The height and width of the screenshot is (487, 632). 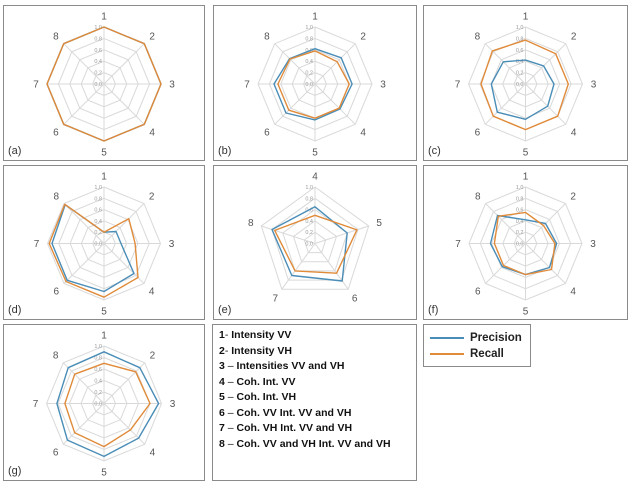 I want to click on axis-label: 4, so click(x=152, y=133).